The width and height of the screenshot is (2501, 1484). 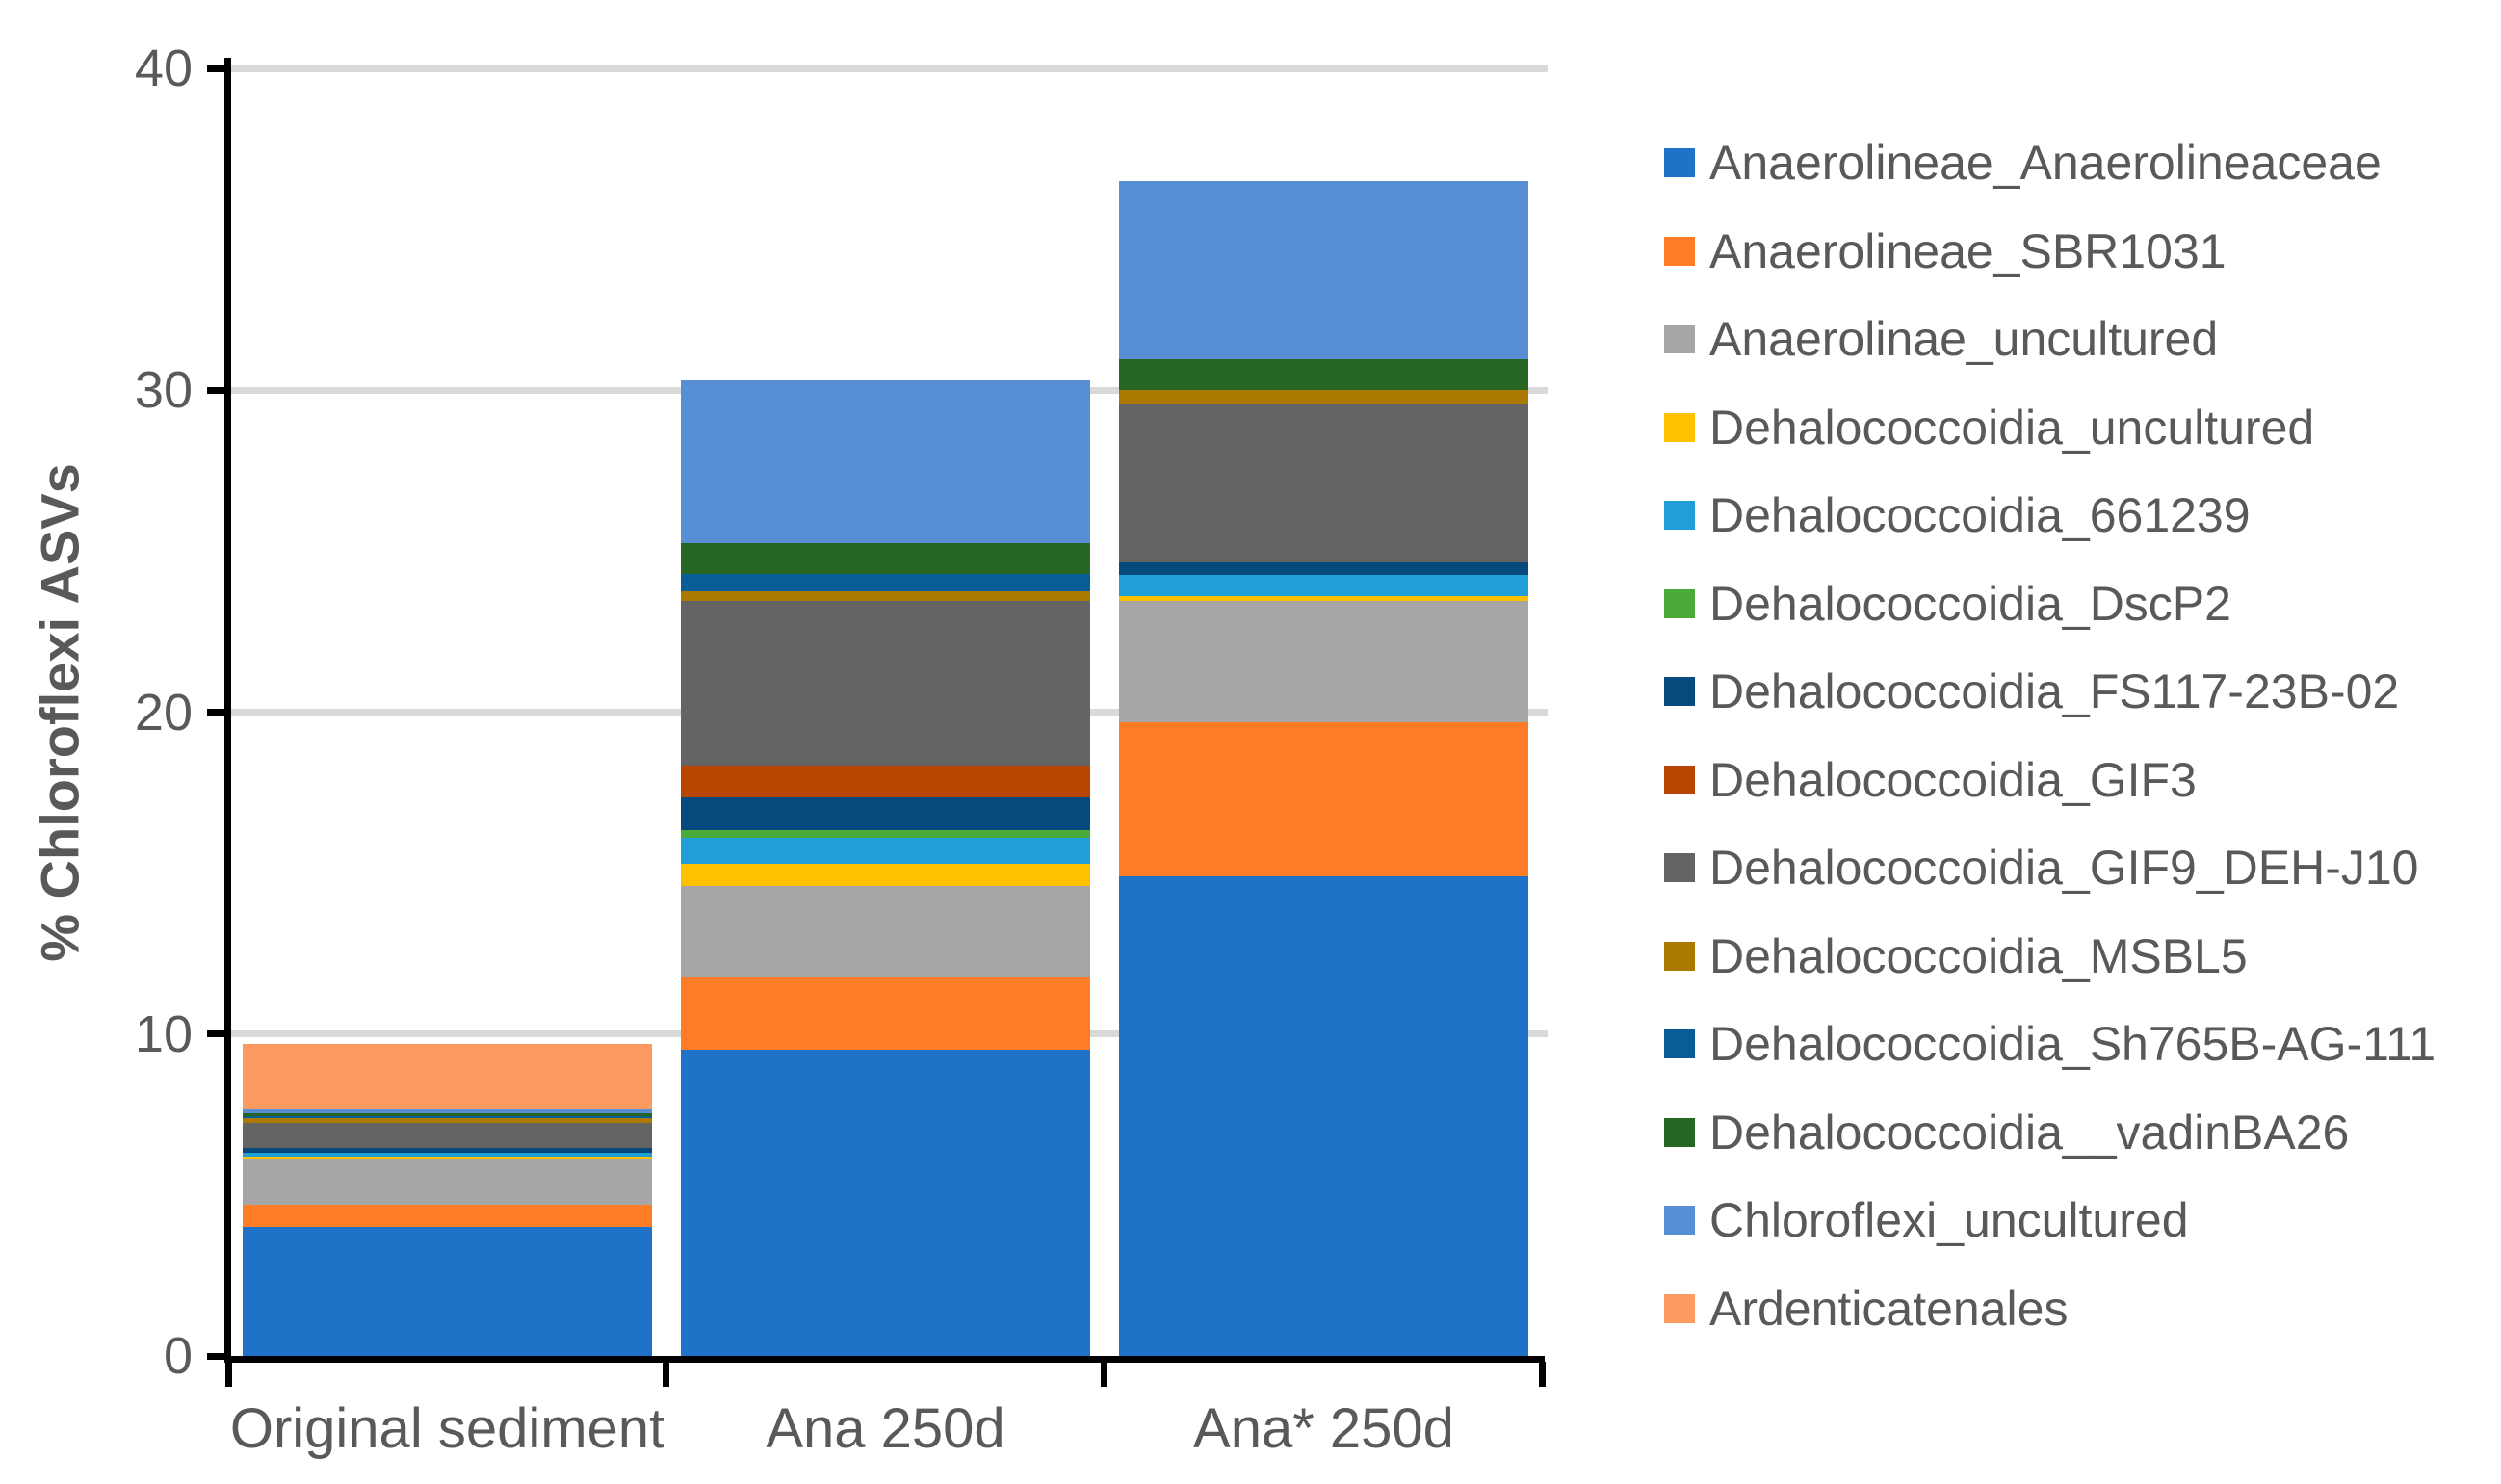 I want to click on legend-label: Chloroflexi_uncultured, so click(x=1949, y=1220).